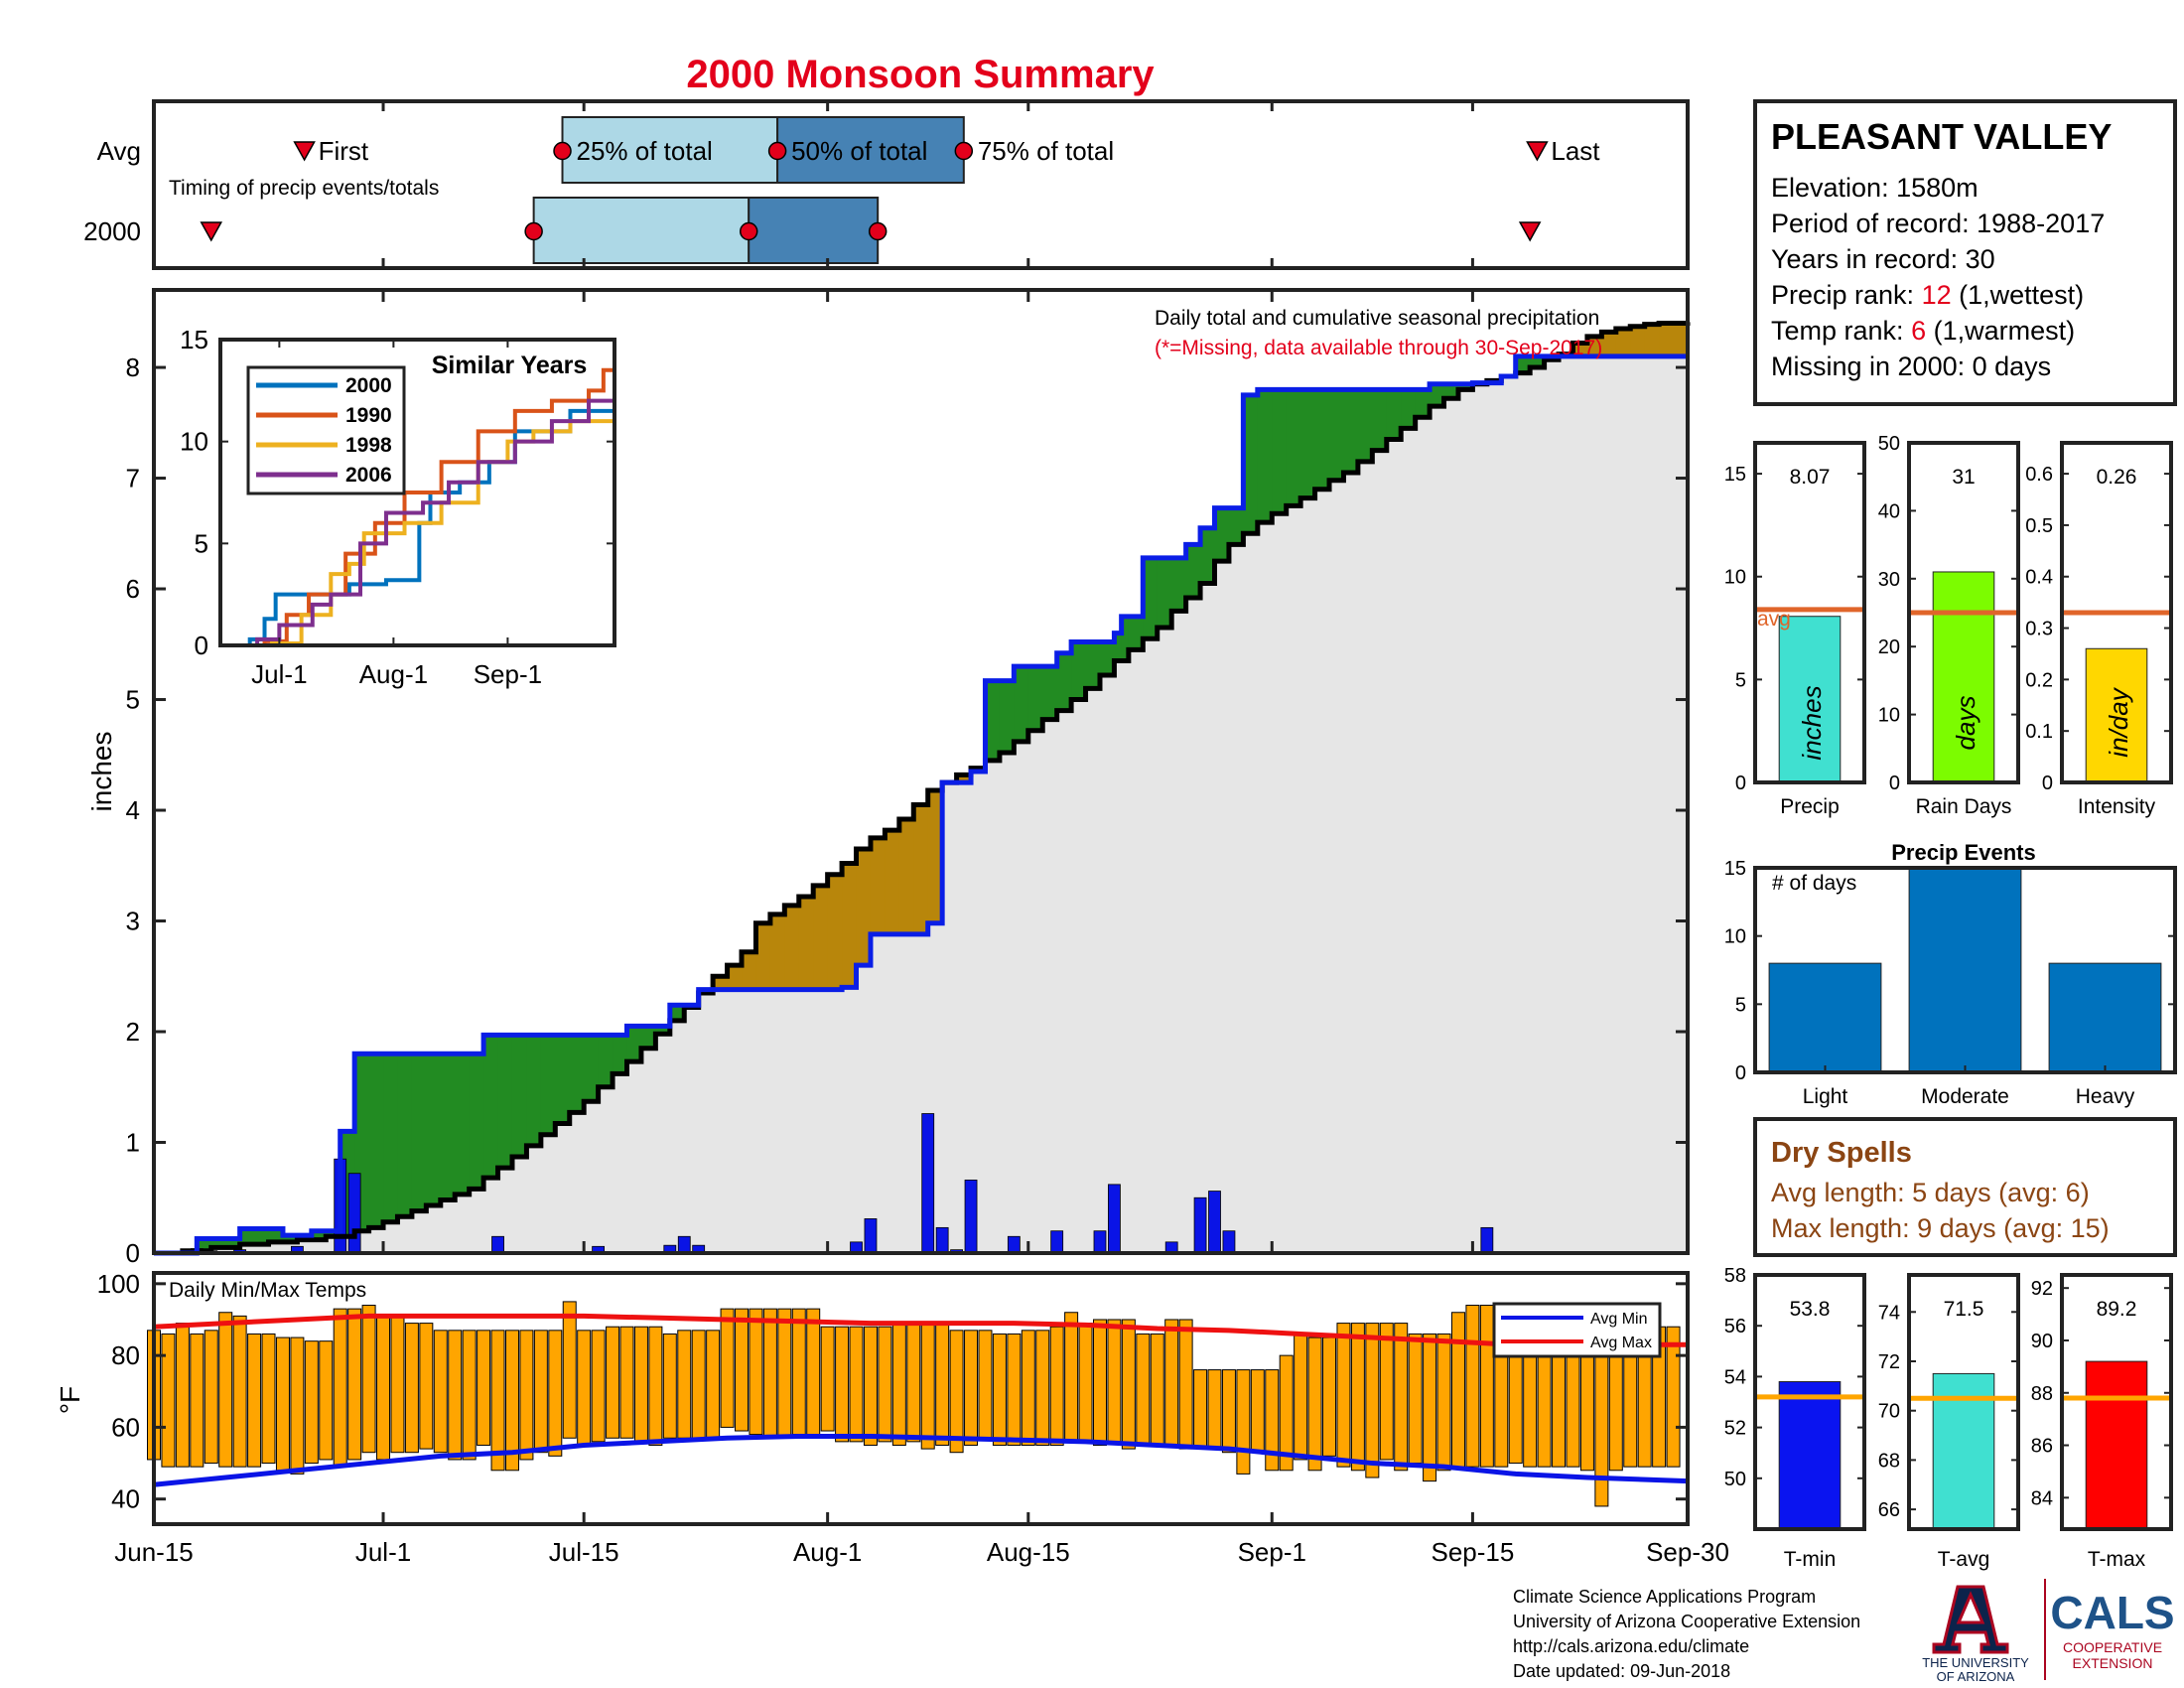 The height and width of the screenshot is (1688, 2184). I want to click on tmax-stat-value: 89.2, so click(2117, 1309).